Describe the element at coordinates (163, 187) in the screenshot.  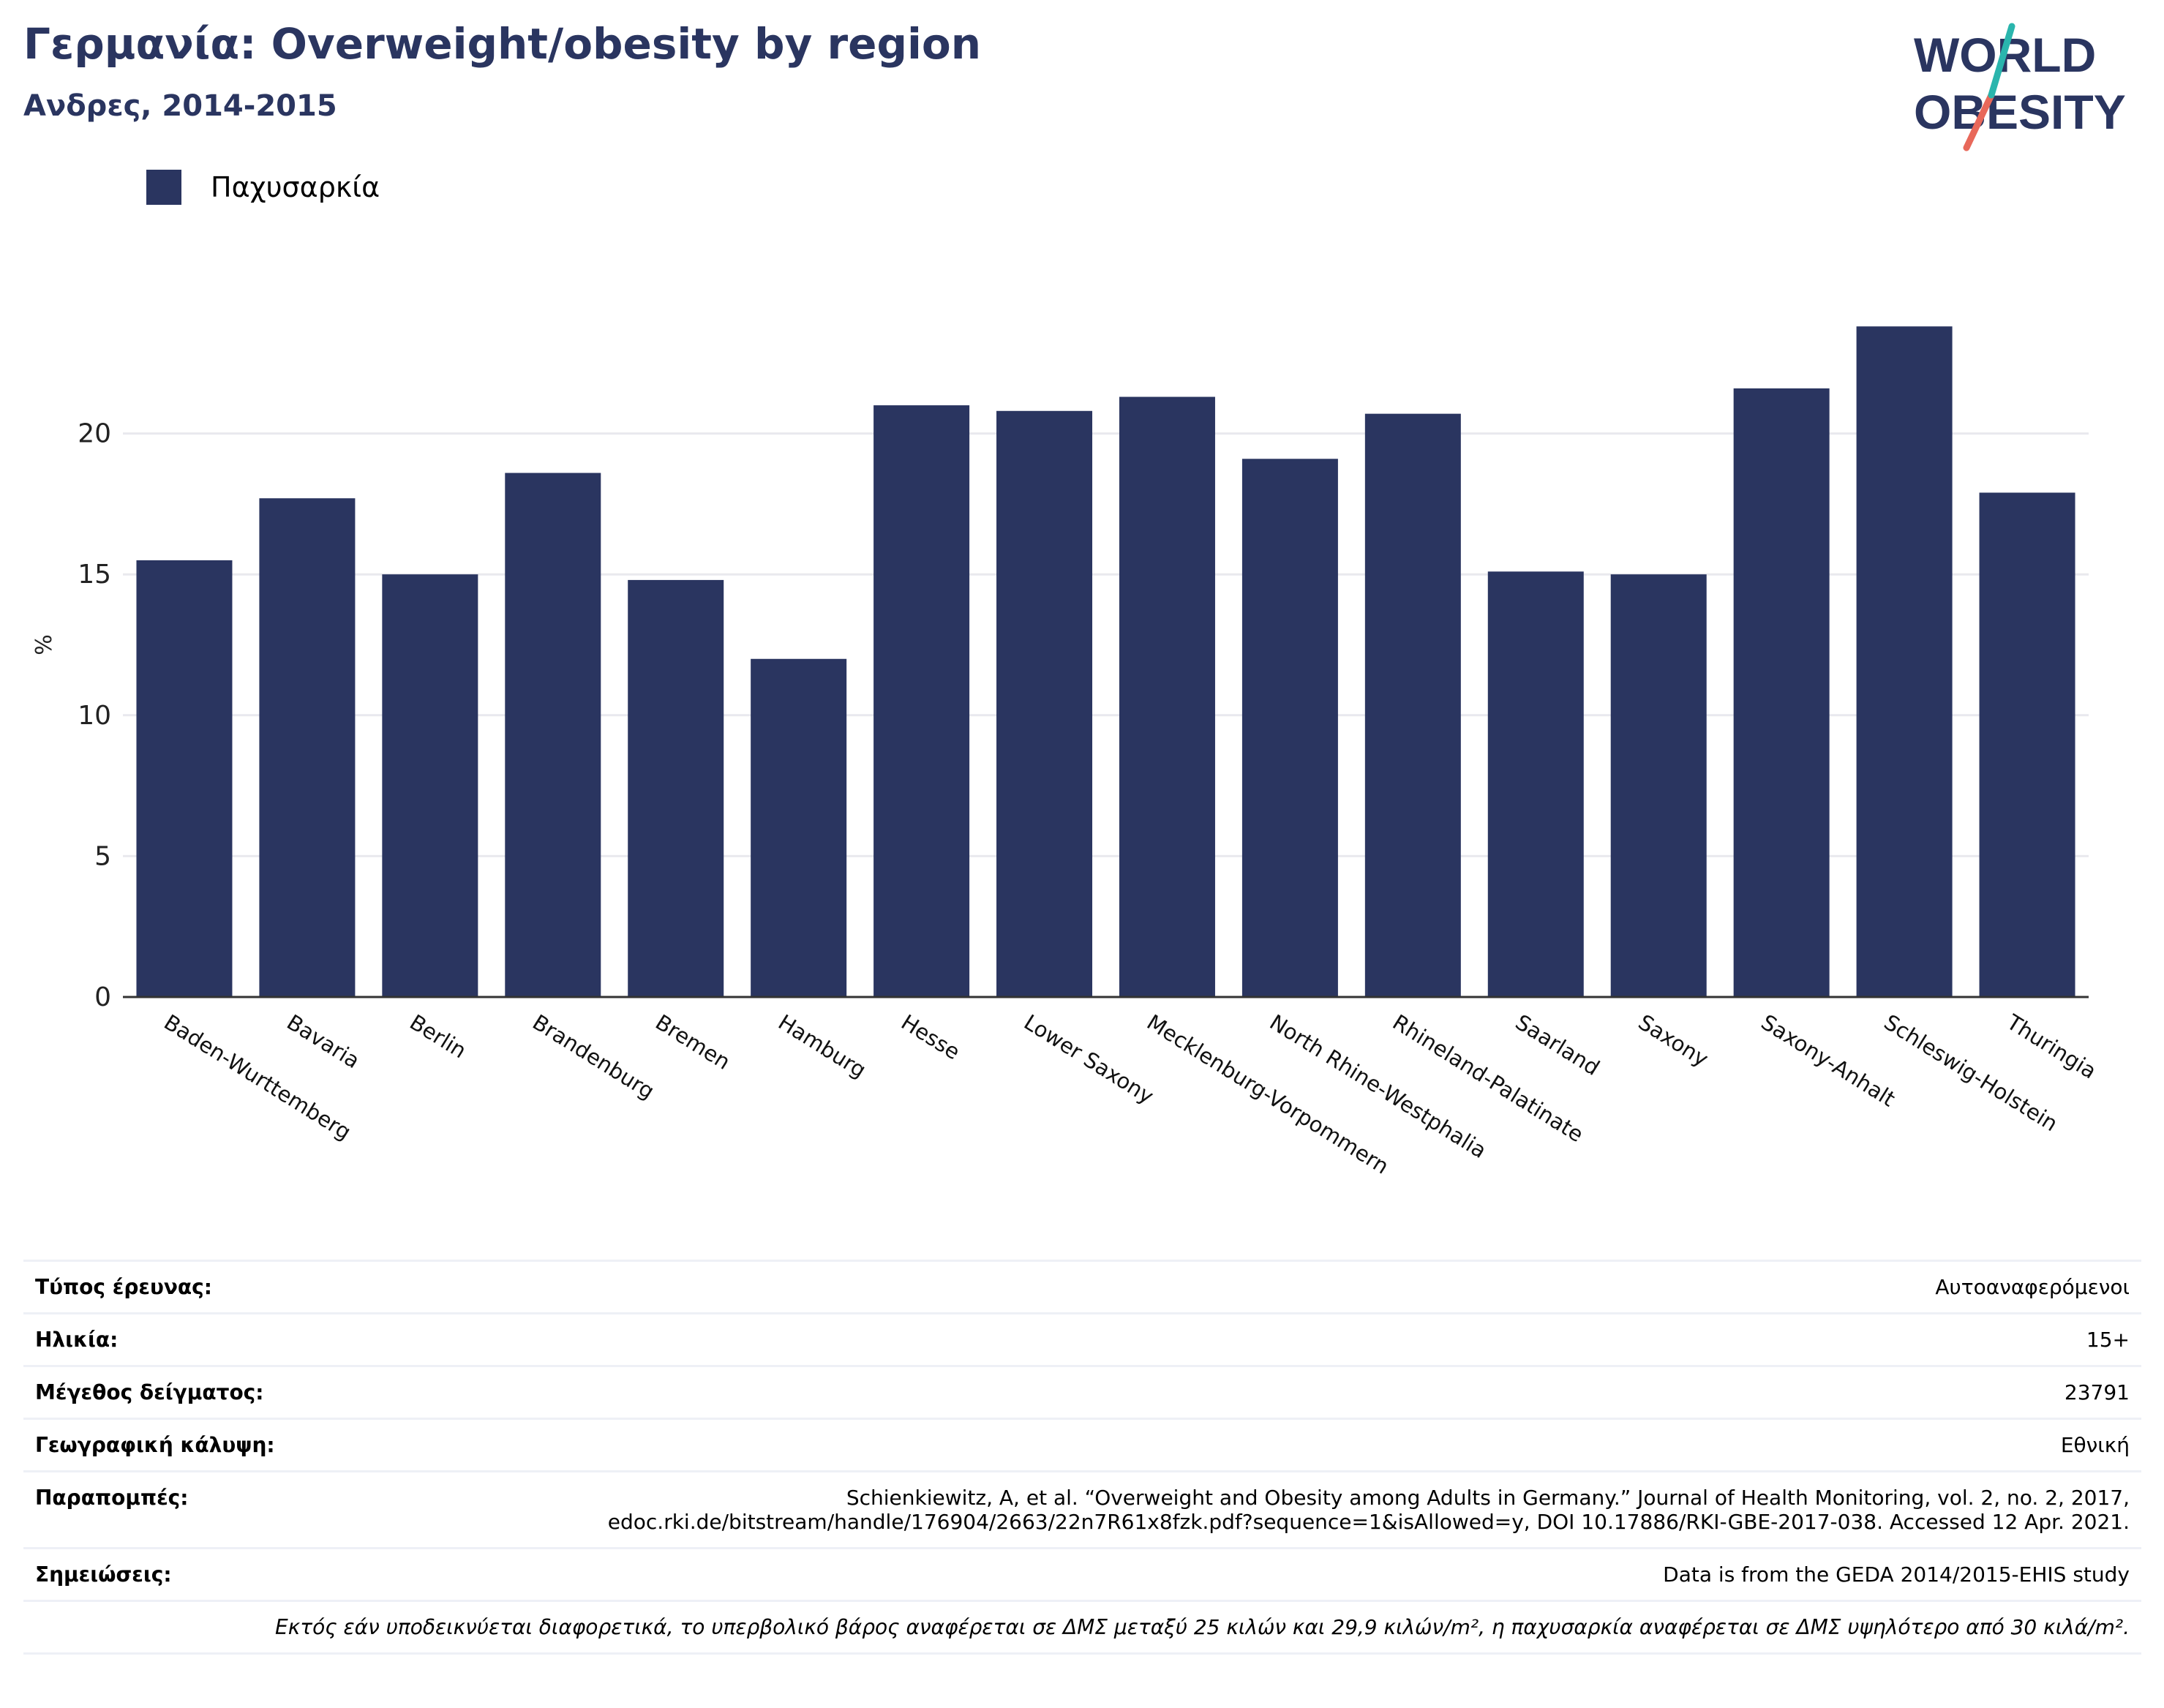
I see `legend-swatch` at that location.